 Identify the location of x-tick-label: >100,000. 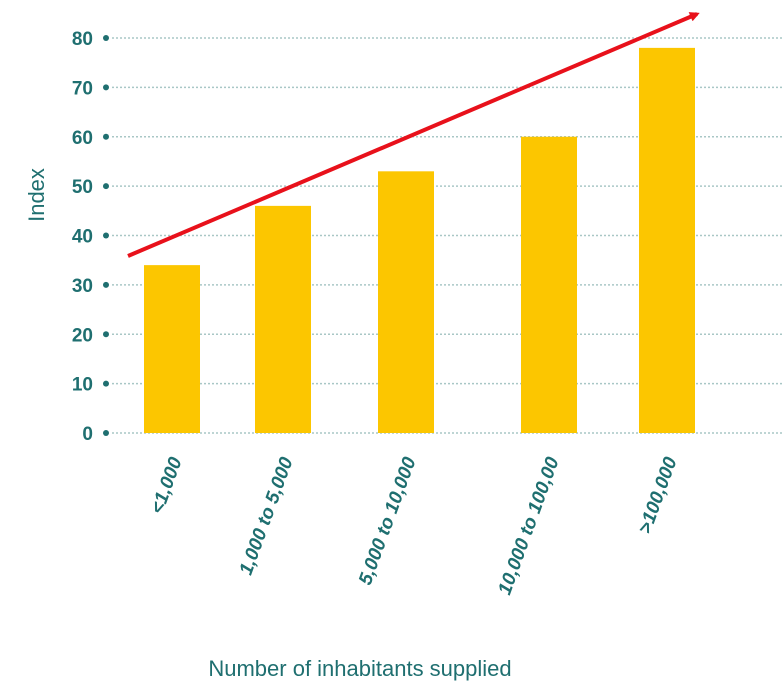
(658, 495).